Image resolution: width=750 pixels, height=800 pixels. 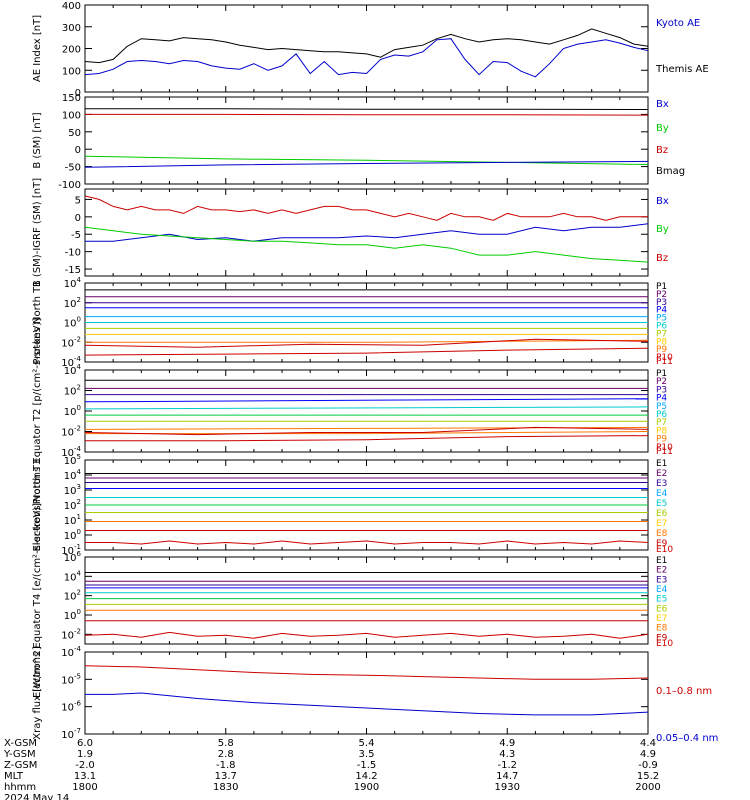 I want to click on y-tick-label: 400, so click(x=71, y=6).